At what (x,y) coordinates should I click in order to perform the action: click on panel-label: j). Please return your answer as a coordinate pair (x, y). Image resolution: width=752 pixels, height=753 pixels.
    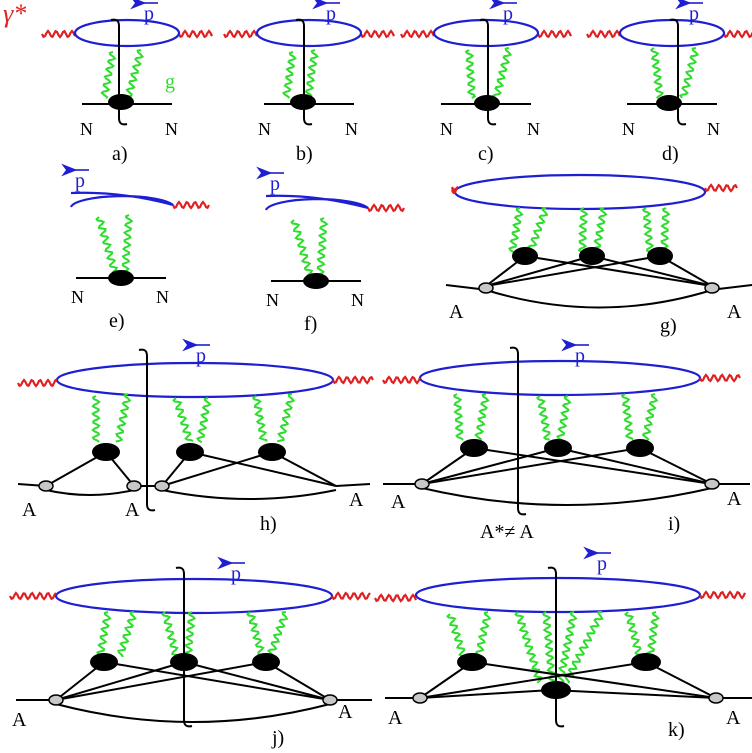
    Looking at the image, I should click on (277, 738).